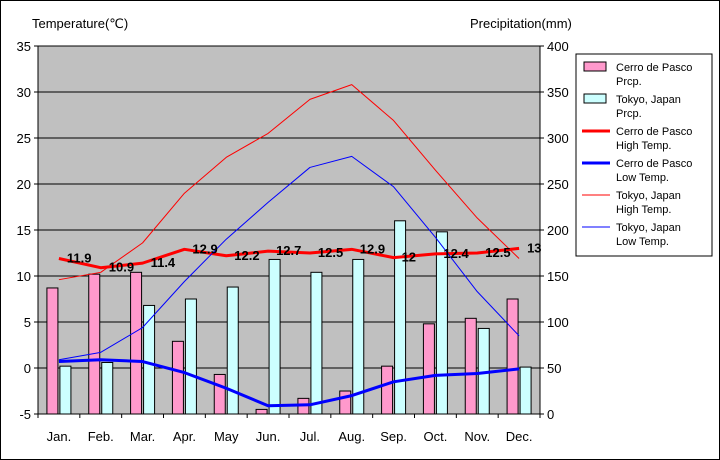 The image size is (720, 460). I want to click on data-label: 12.4, so click(456, 253).